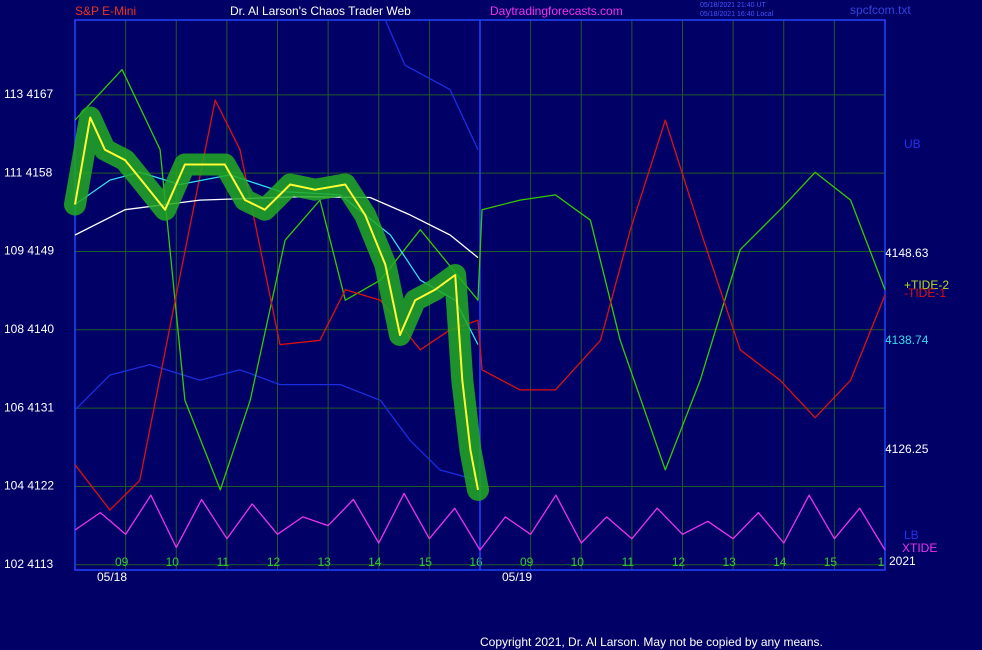  What do you see at coordinates (912, 144) in the screenshot?
I see `series-label: UB` at bounding box center [912, 144].